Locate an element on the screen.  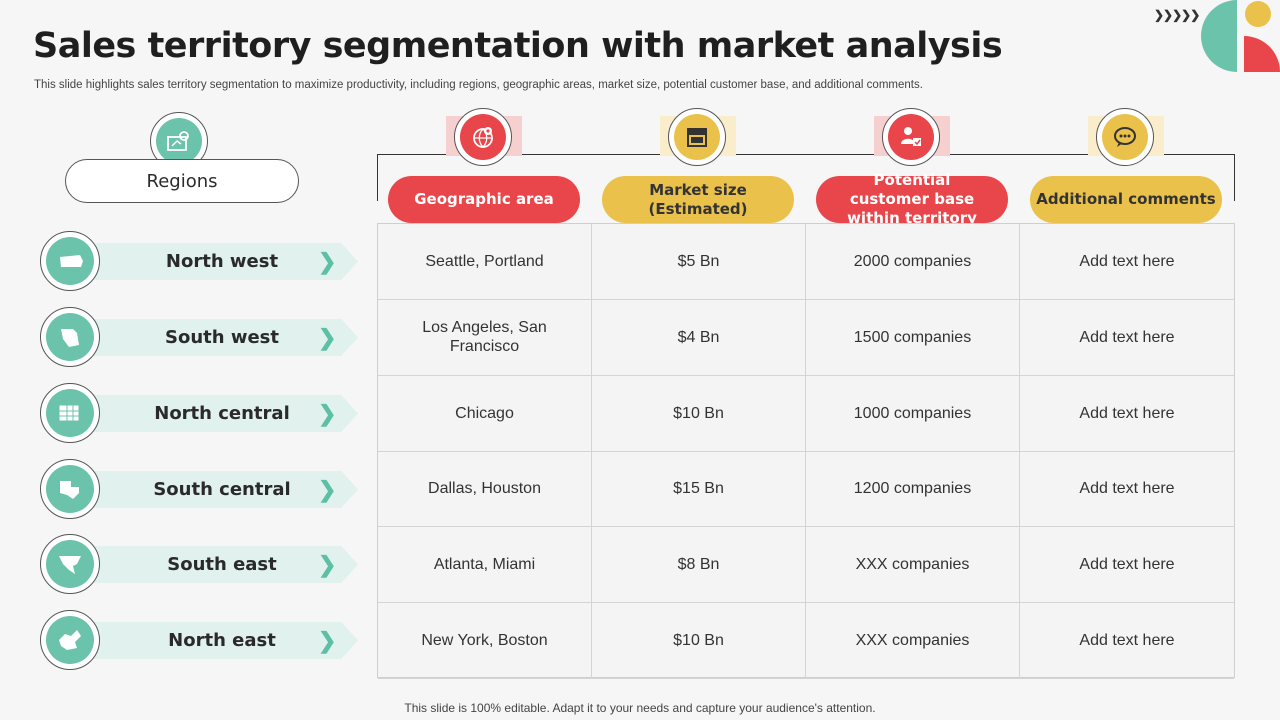
region-row: South central ❯ is located at coordinates (199, 489).